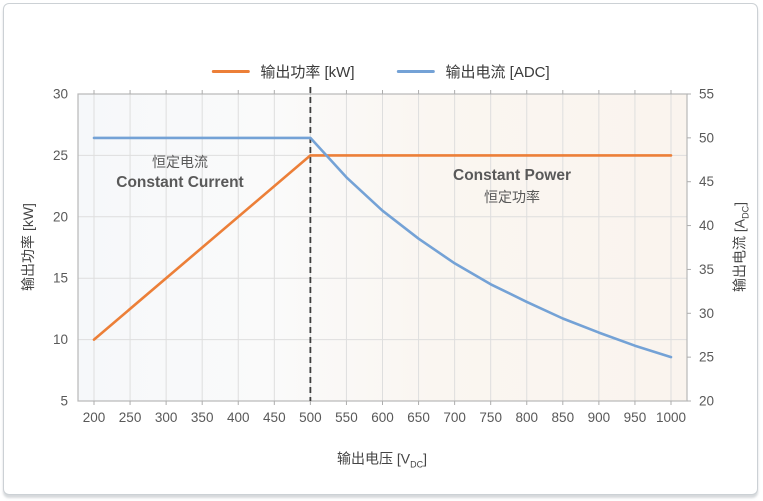  Describe the element at coordinates (671, 417) in the screenshot. I see `x-tick-label: 1000` at that location.